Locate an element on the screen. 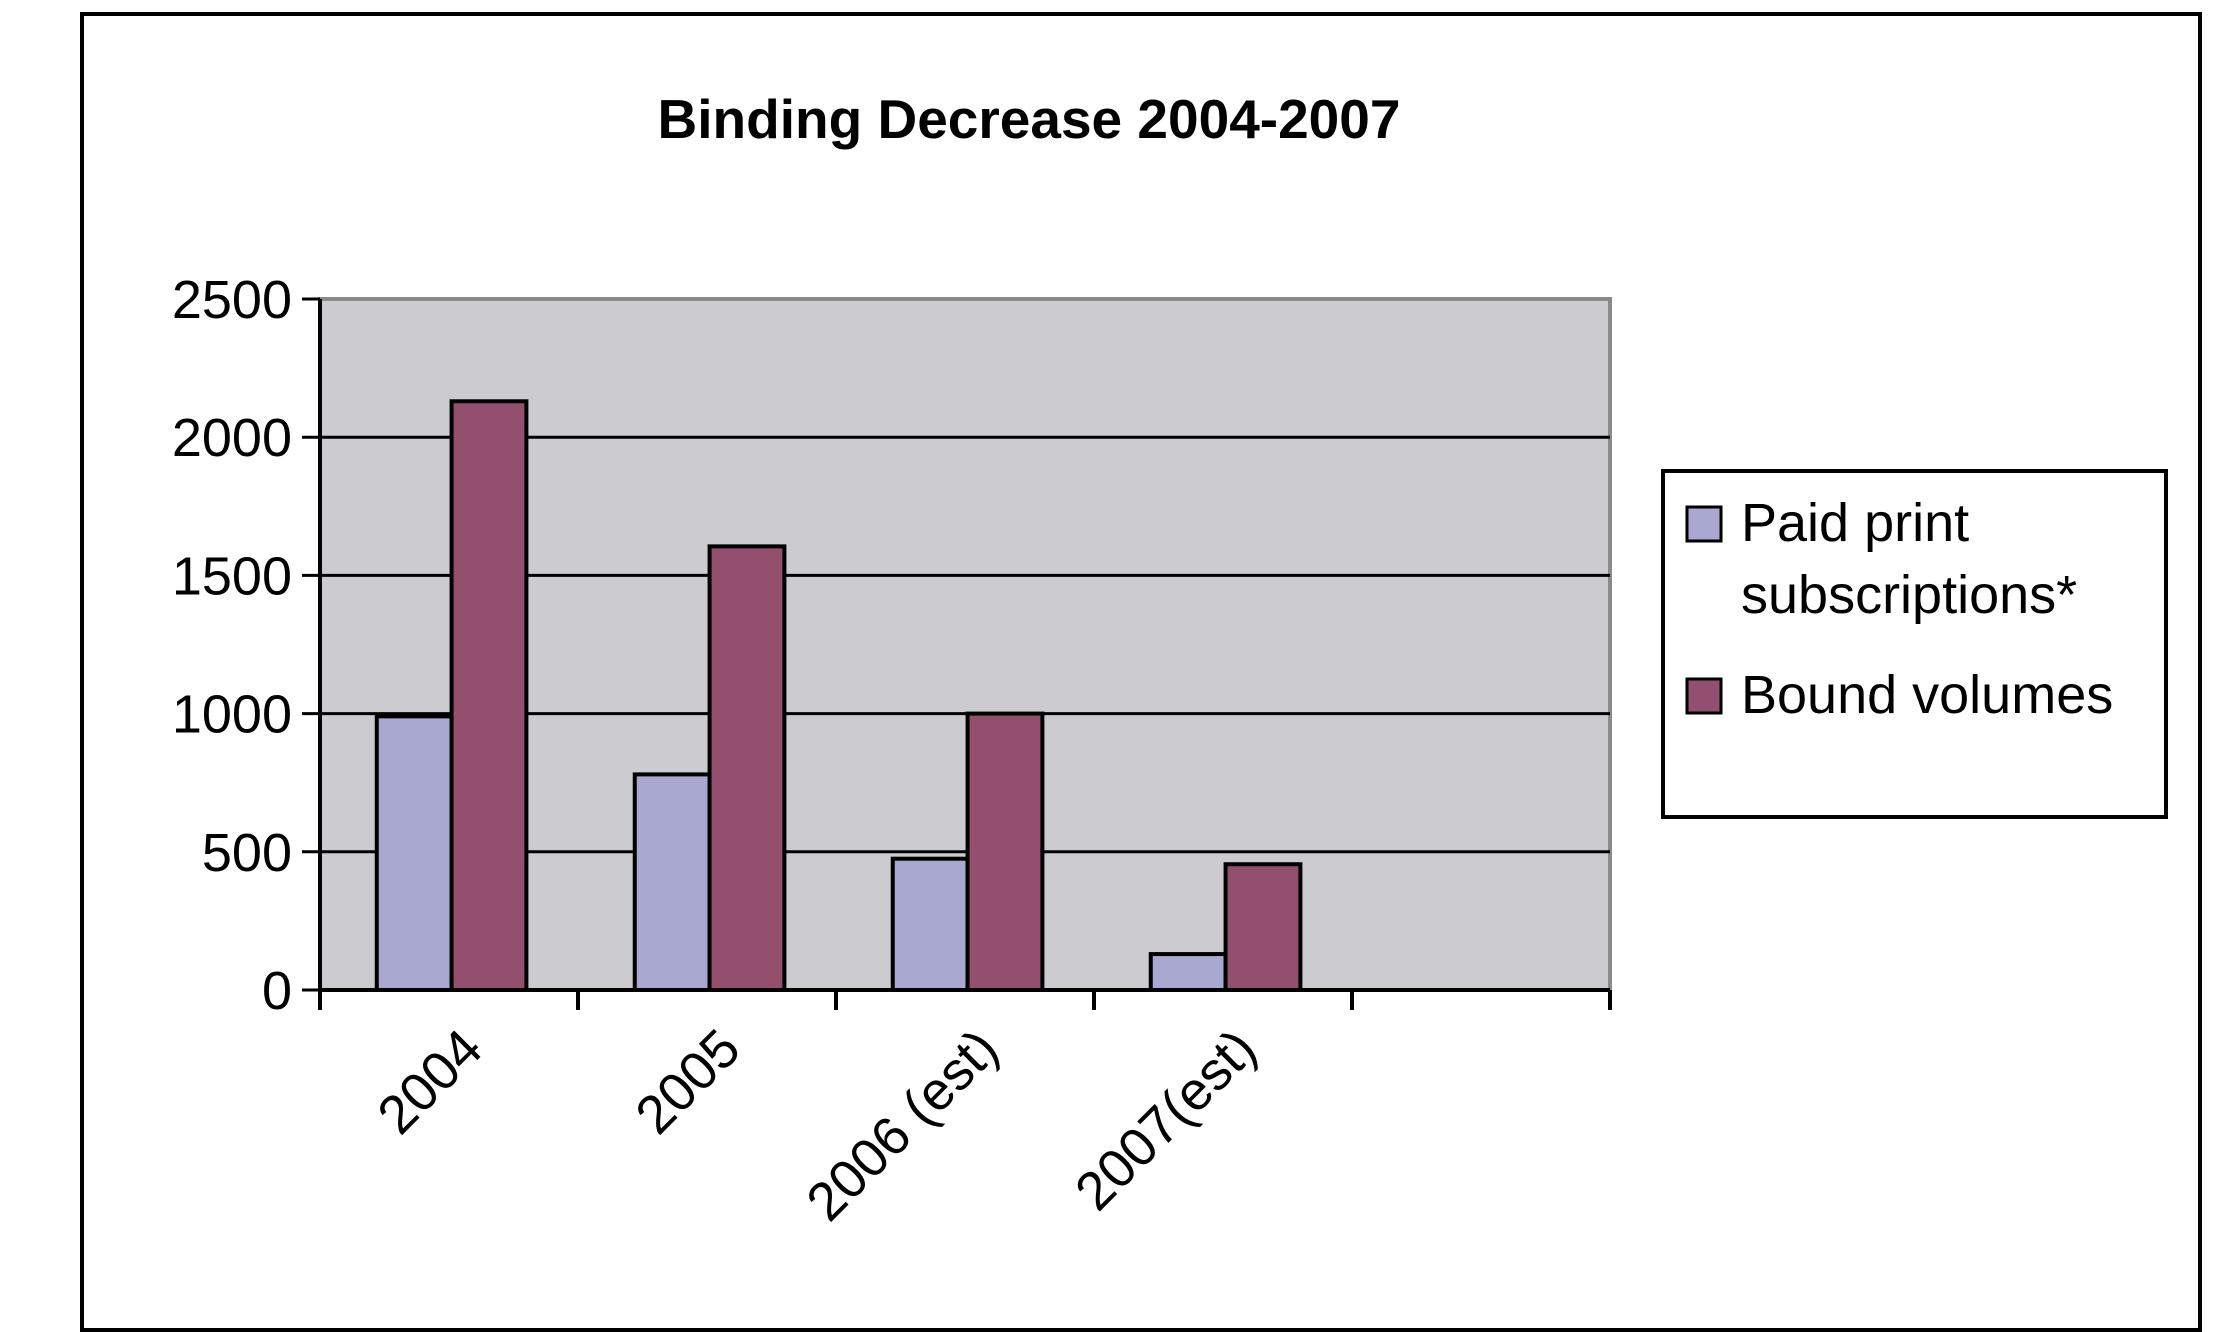 This screenshot has height=1332, width=2221. legend-label: subscriptions* is located at coordinates (1909, 595).